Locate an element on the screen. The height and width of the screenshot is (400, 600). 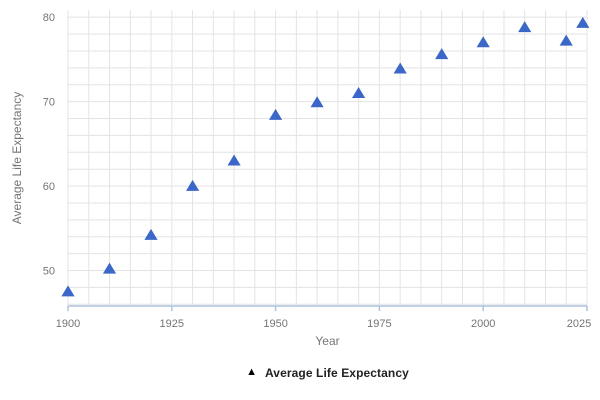
legend: ▲ Average Life Expectancy is located at coordinates (327, 373).